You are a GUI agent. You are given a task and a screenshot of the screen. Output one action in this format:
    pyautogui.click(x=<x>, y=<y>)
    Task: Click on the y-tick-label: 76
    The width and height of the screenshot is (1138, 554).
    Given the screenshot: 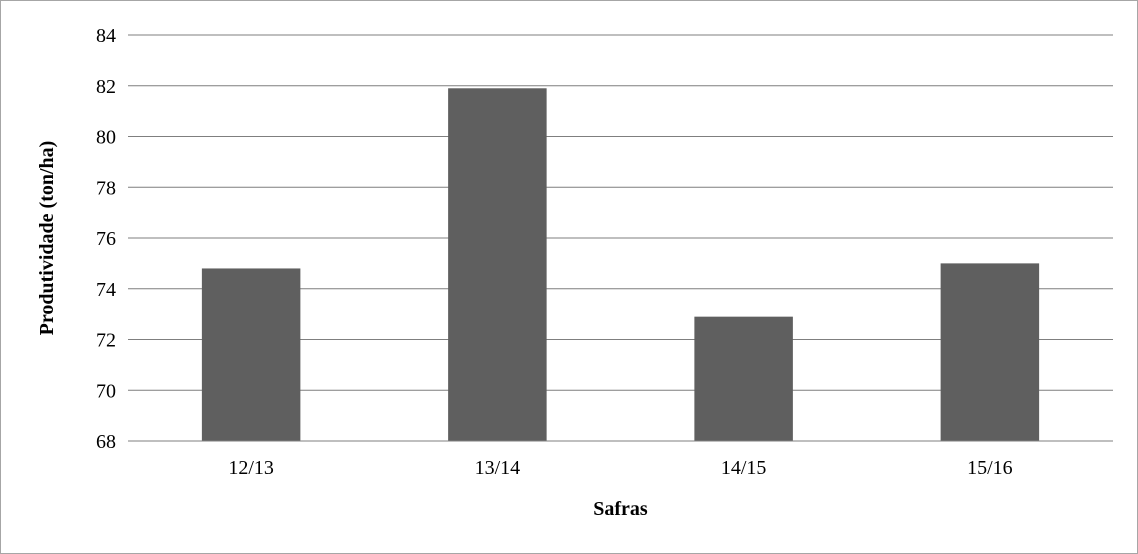 What is the action you would take?
    pyautogui.click(x=106, y=239)
    